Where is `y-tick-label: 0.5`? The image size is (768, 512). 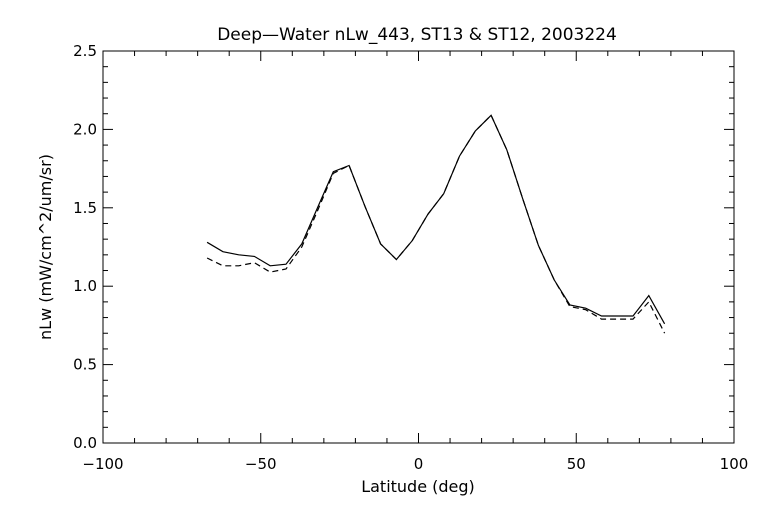
y-tick-label: 0.5 is located at coordinates (85, 365).